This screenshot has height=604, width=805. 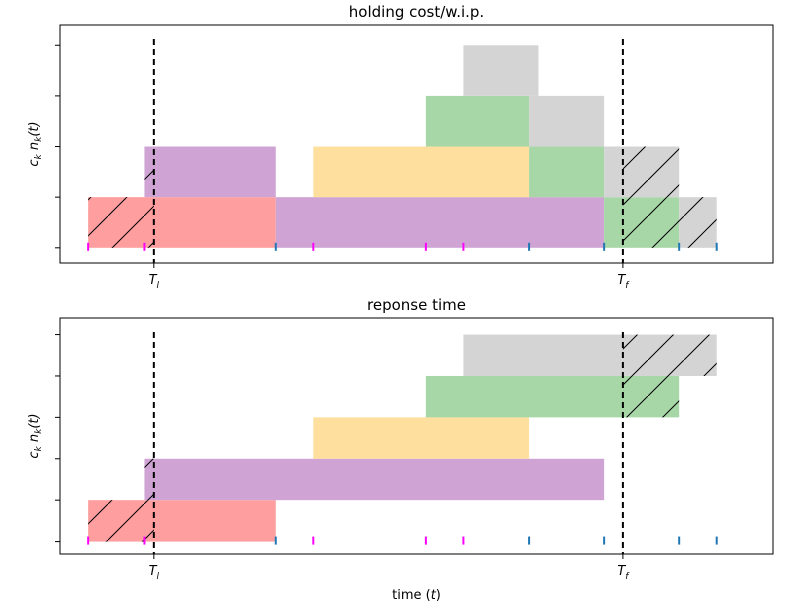 What do you see at coordinates (416, 595) in the screenshot?
I see `x-axis-label: time (t)` at bounding box center [416, 595].